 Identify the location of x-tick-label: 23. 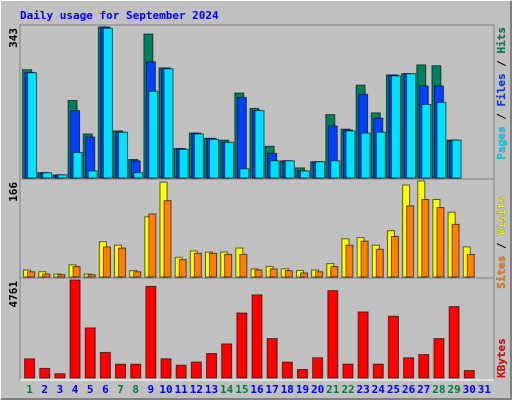
(363, 389).